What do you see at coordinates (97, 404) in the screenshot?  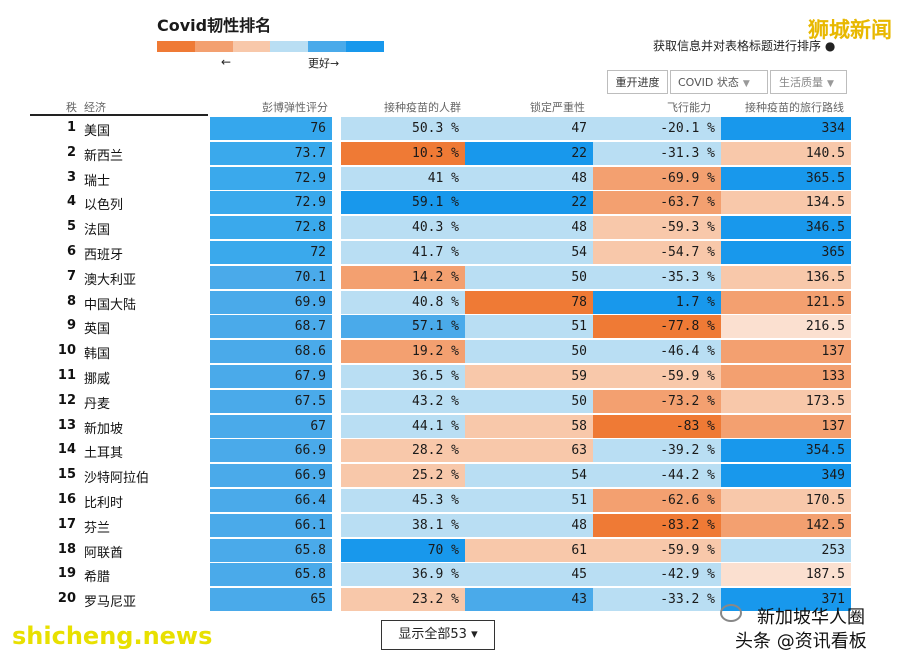 I see `country-cell: 丹麦` at bounding box center [97, 404].